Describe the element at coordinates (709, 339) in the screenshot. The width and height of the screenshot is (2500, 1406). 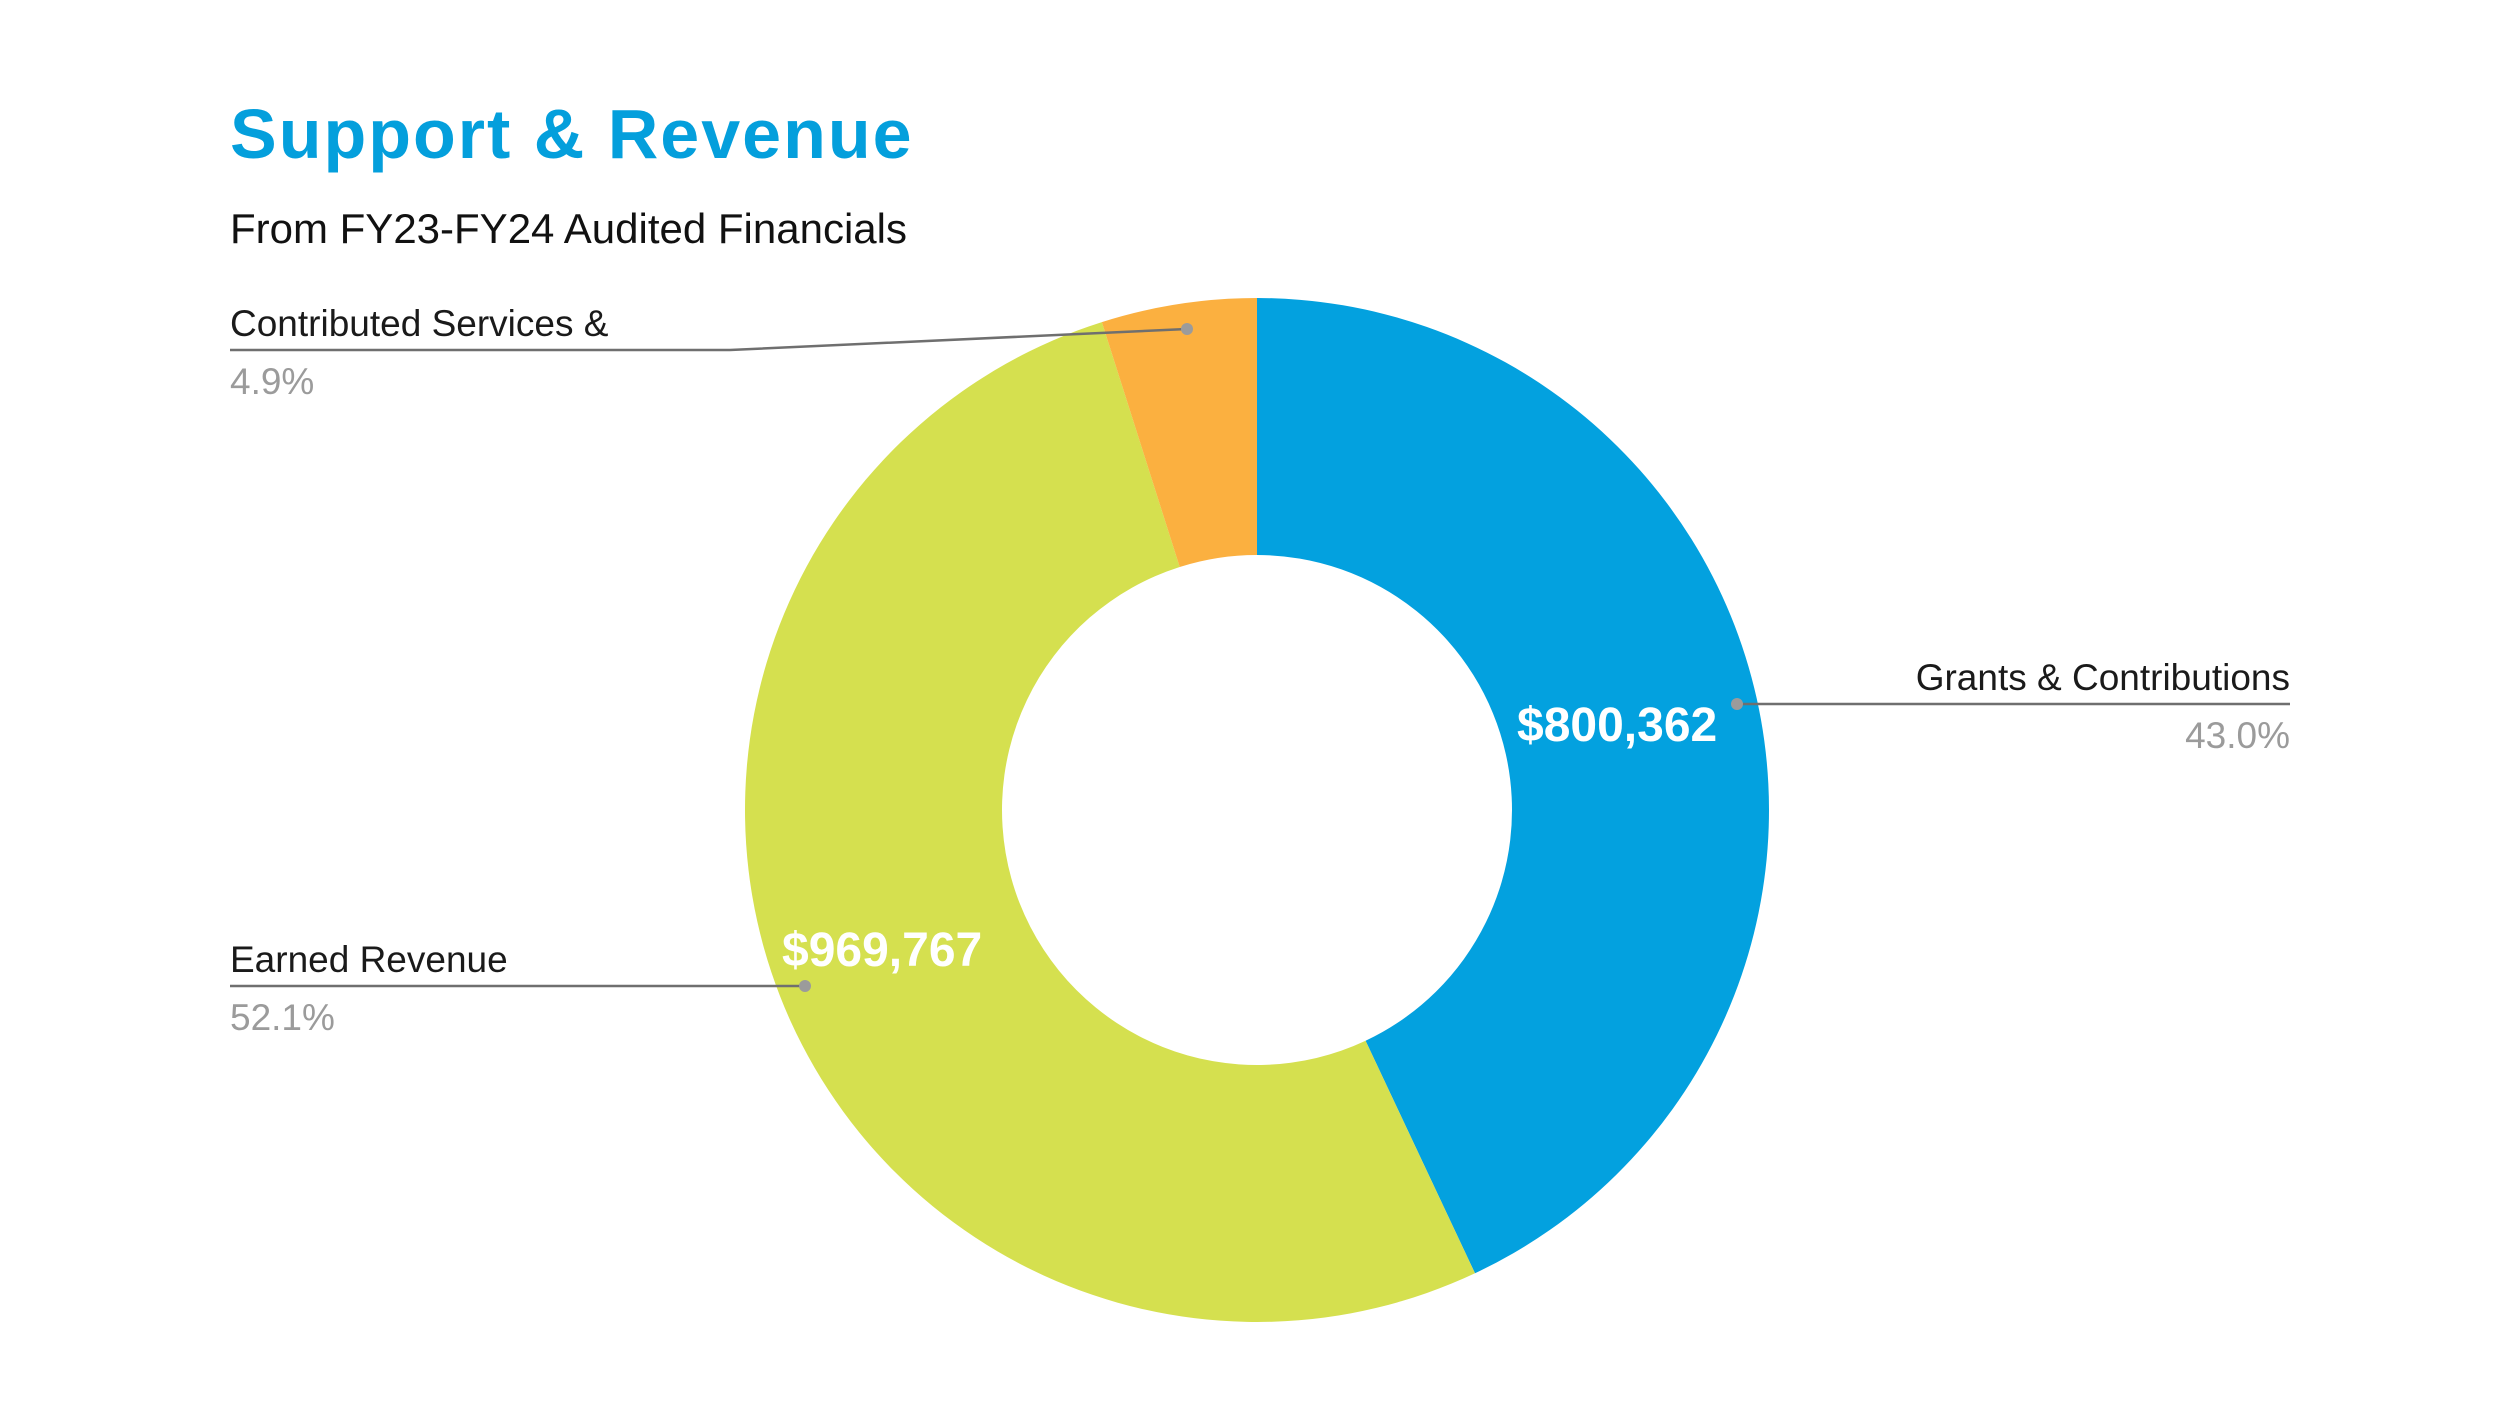
I see `leader-line-contributed-services` at that location.